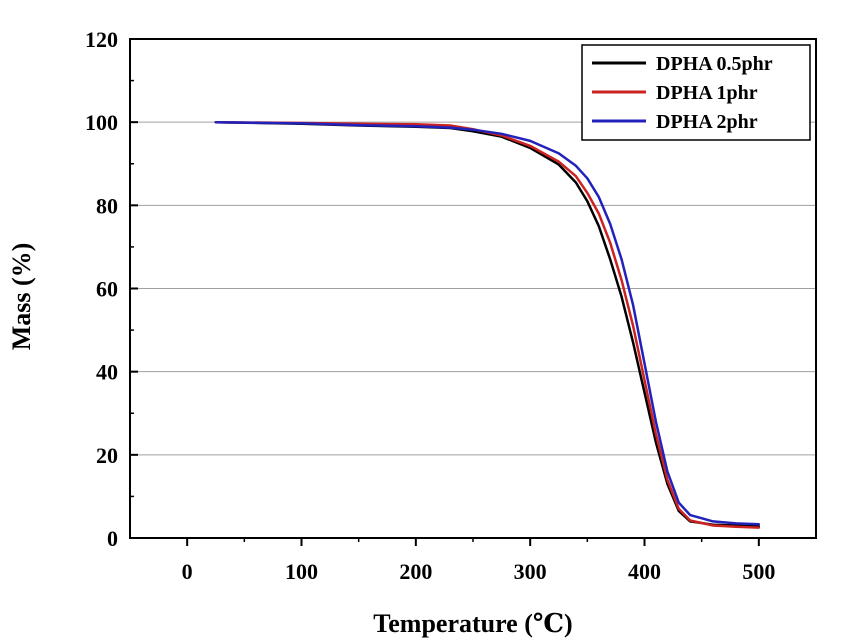  Describe the element at coordinates (187, 571) in the screenshot. I see `x-tick-label: 0` at that location.